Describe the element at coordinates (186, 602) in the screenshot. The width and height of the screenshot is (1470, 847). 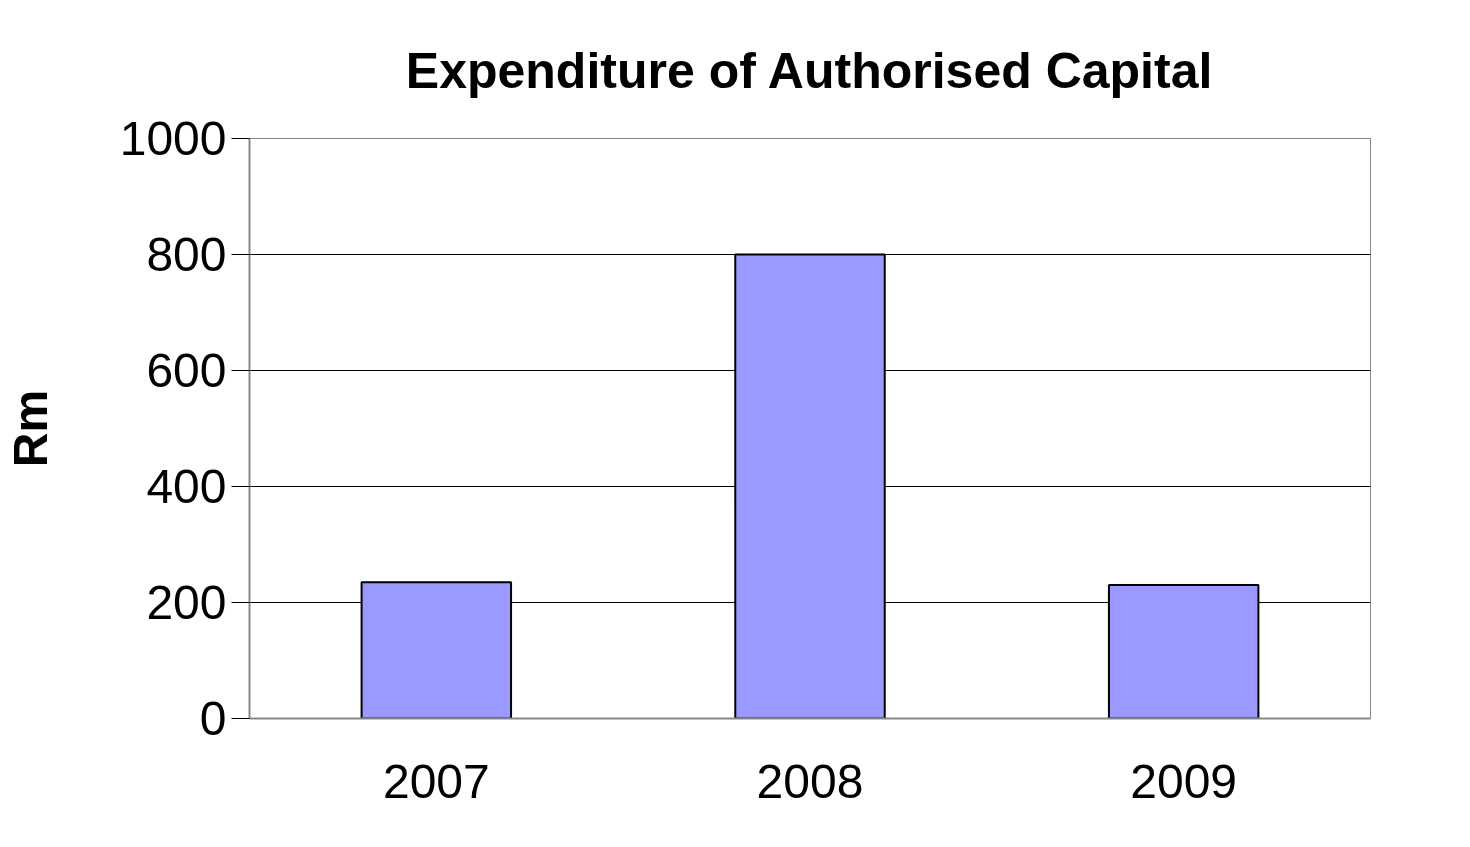
I see `y-tick-label: 200` at that location.